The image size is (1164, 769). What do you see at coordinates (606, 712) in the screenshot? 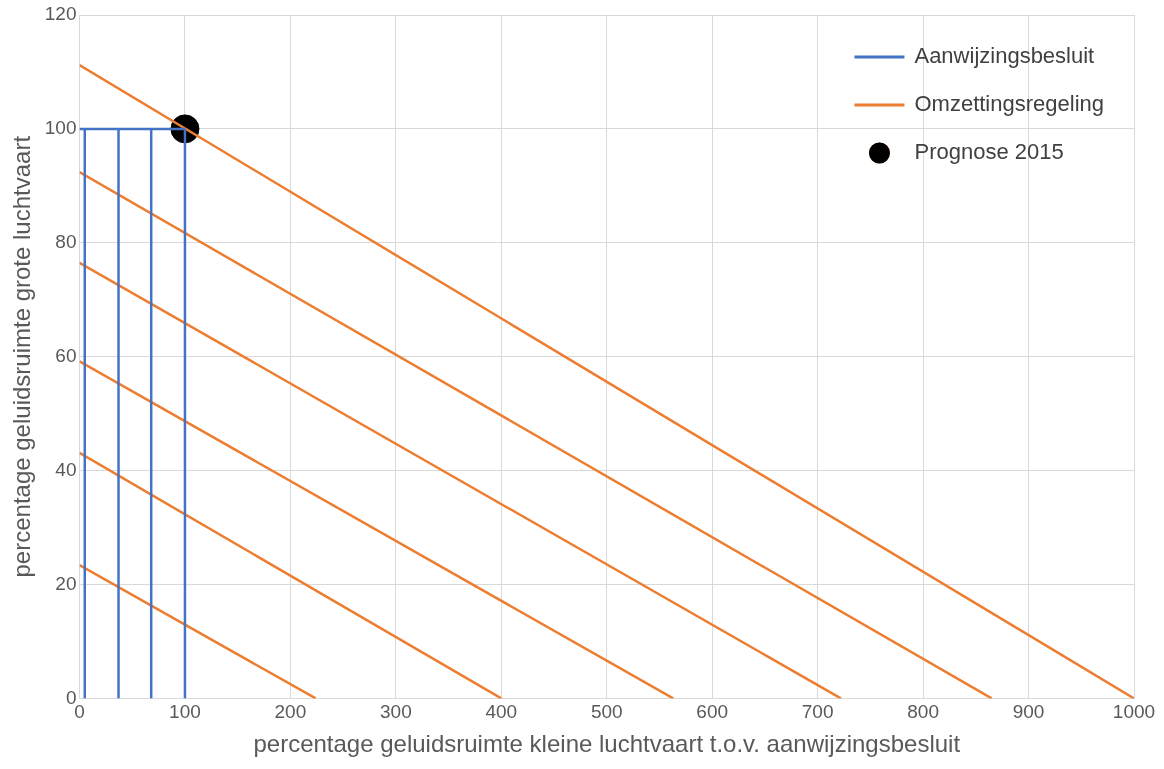
I see `x-tick-label: 500` at bounding box center [606, 712].